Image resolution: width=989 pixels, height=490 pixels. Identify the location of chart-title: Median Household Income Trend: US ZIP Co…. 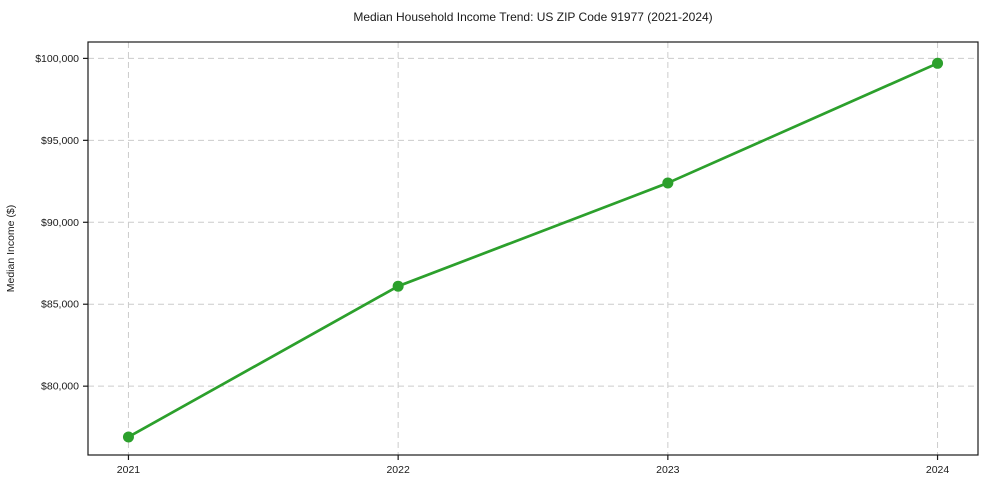
(533, 17).